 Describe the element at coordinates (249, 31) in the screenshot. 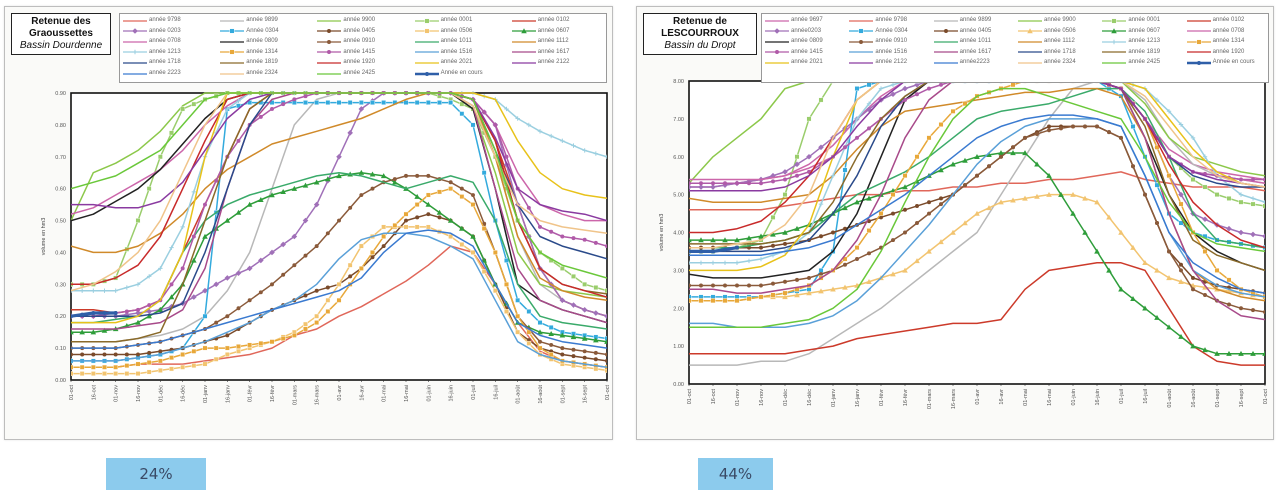

I see `legend-item: Année 0304` at that location.